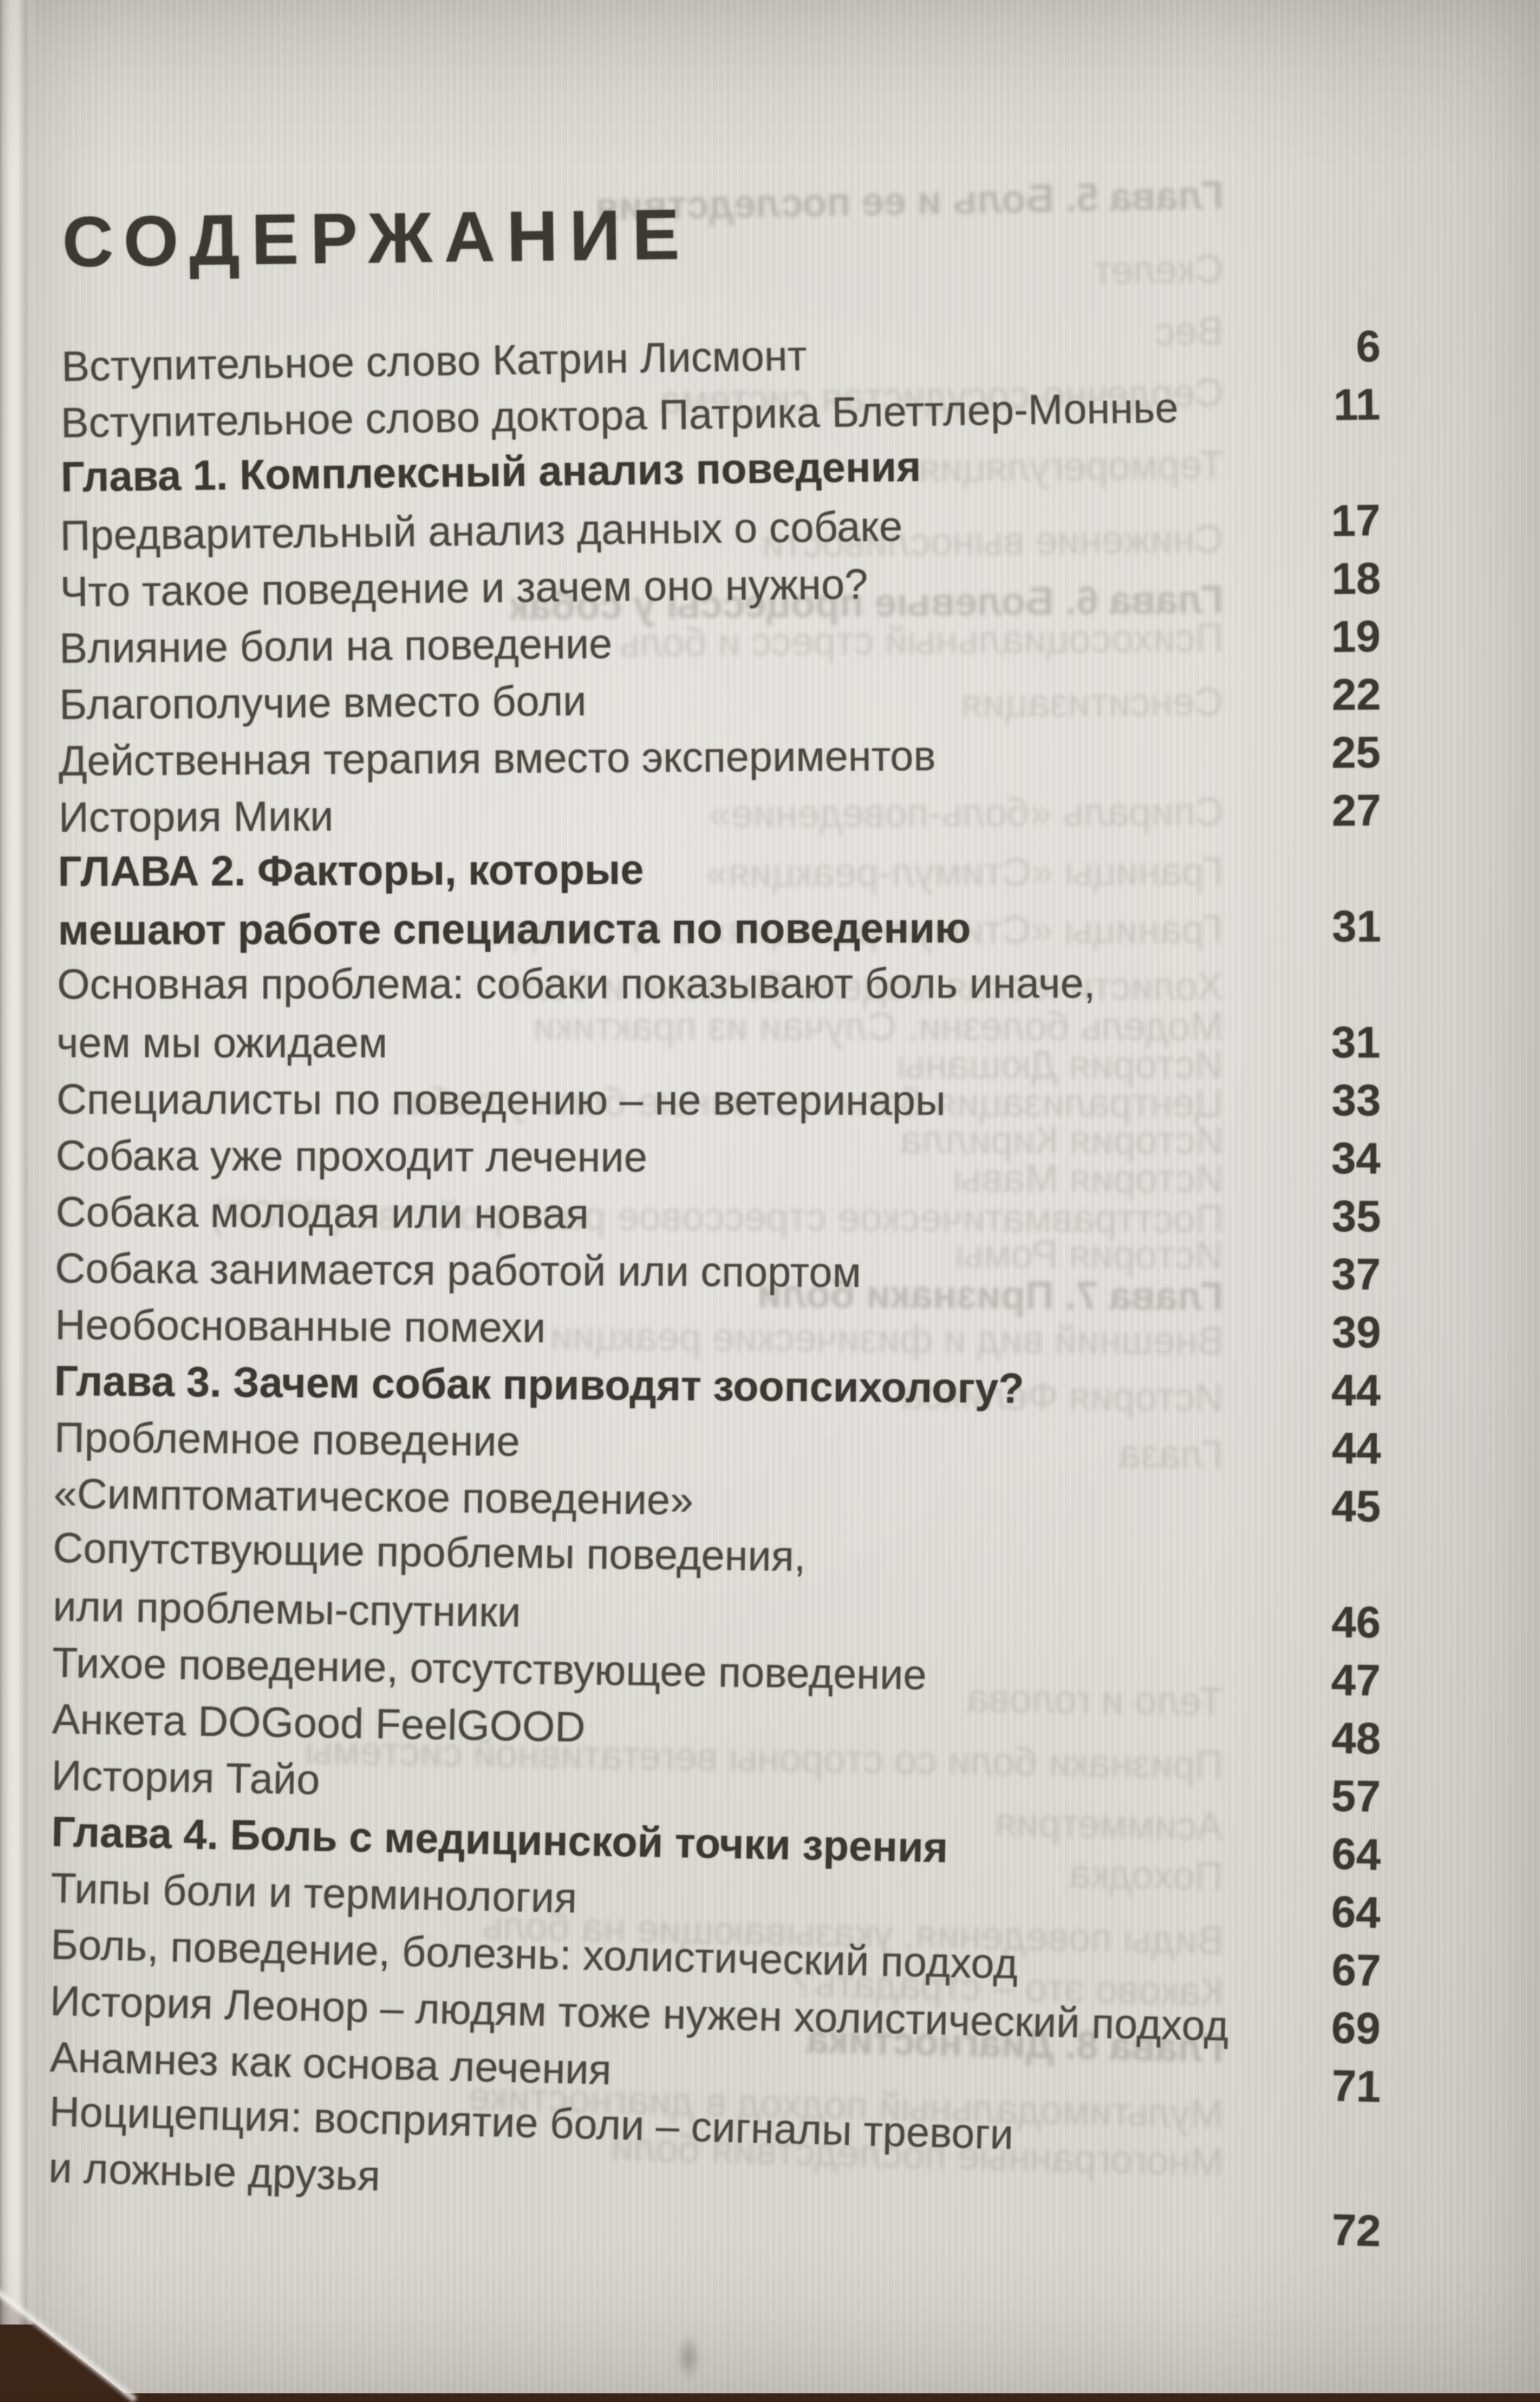 The width and height of the screenshot is (1540, 2402). I want to click on toc-entry-text: Собака молодая или новая, so click(322, 1213).